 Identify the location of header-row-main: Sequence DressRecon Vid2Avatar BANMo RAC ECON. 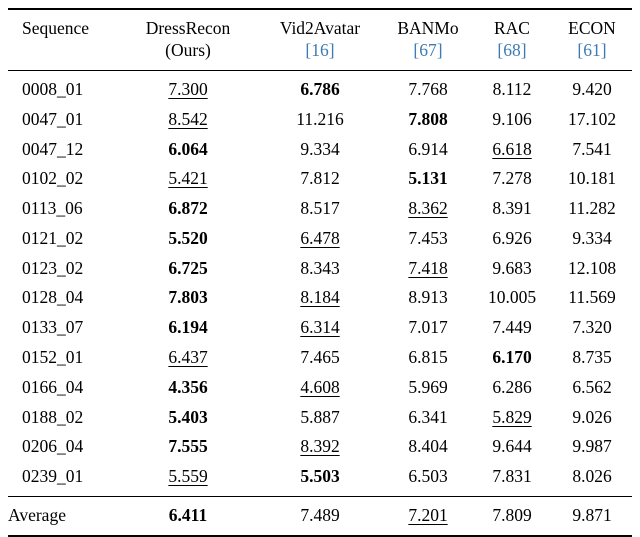
(320, 24).